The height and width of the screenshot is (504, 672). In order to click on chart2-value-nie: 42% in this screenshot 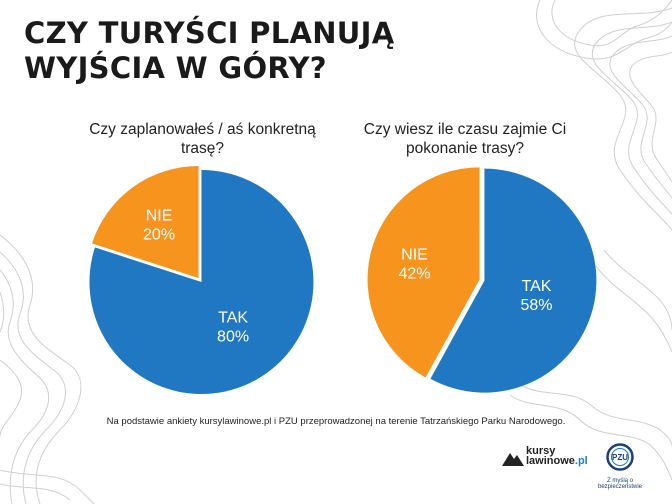, I will do `click(414, 274)`.